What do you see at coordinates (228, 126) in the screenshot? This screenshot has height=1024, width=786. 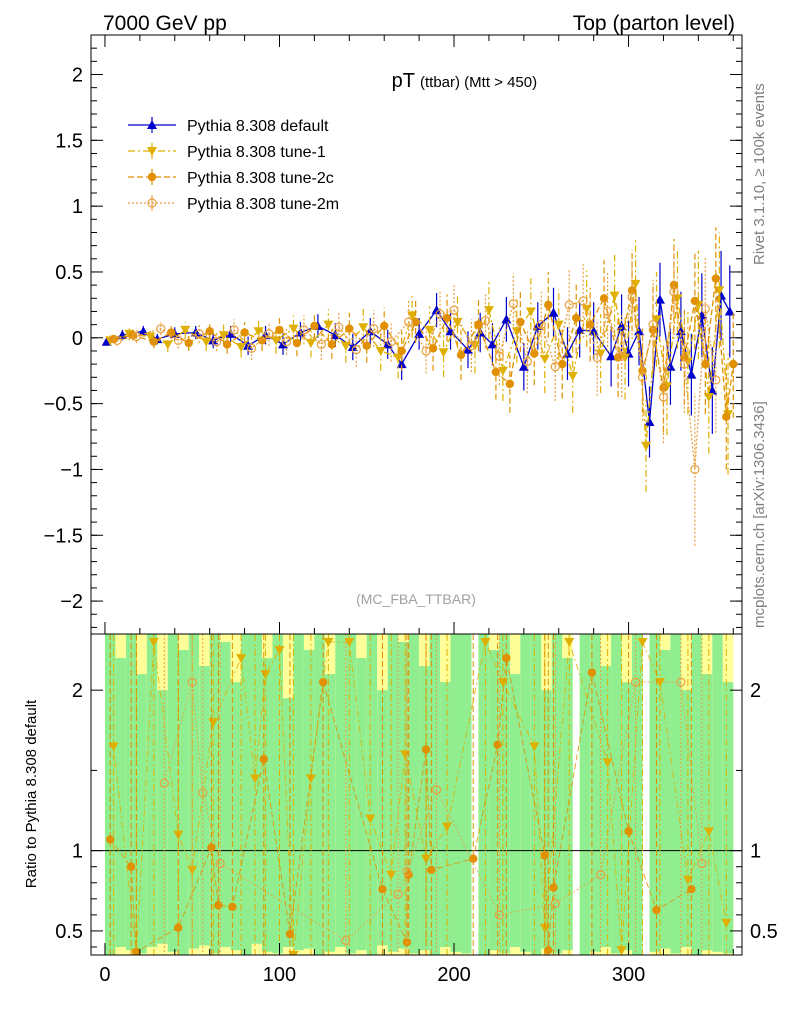 I see `legend-entry: Pythia 8.308 default` at bounding box center [228, 126].